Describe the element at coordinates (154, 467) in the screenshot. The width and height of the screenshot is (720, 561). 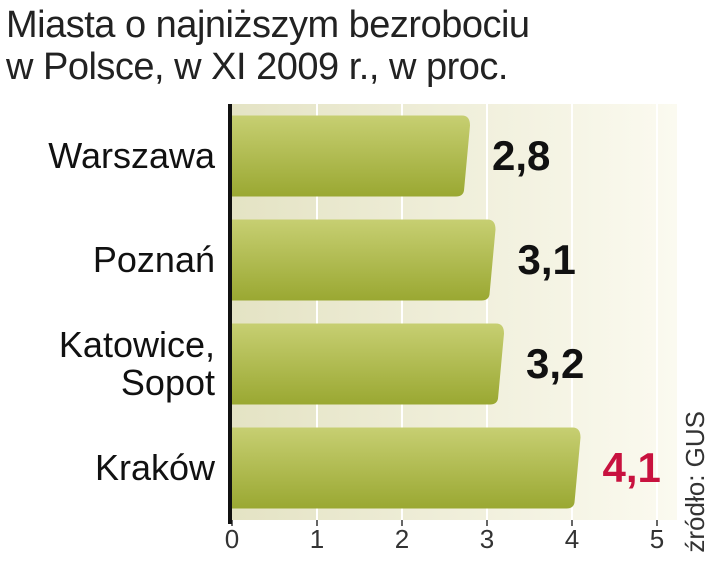
I see `category-label: Kraków` at that location.